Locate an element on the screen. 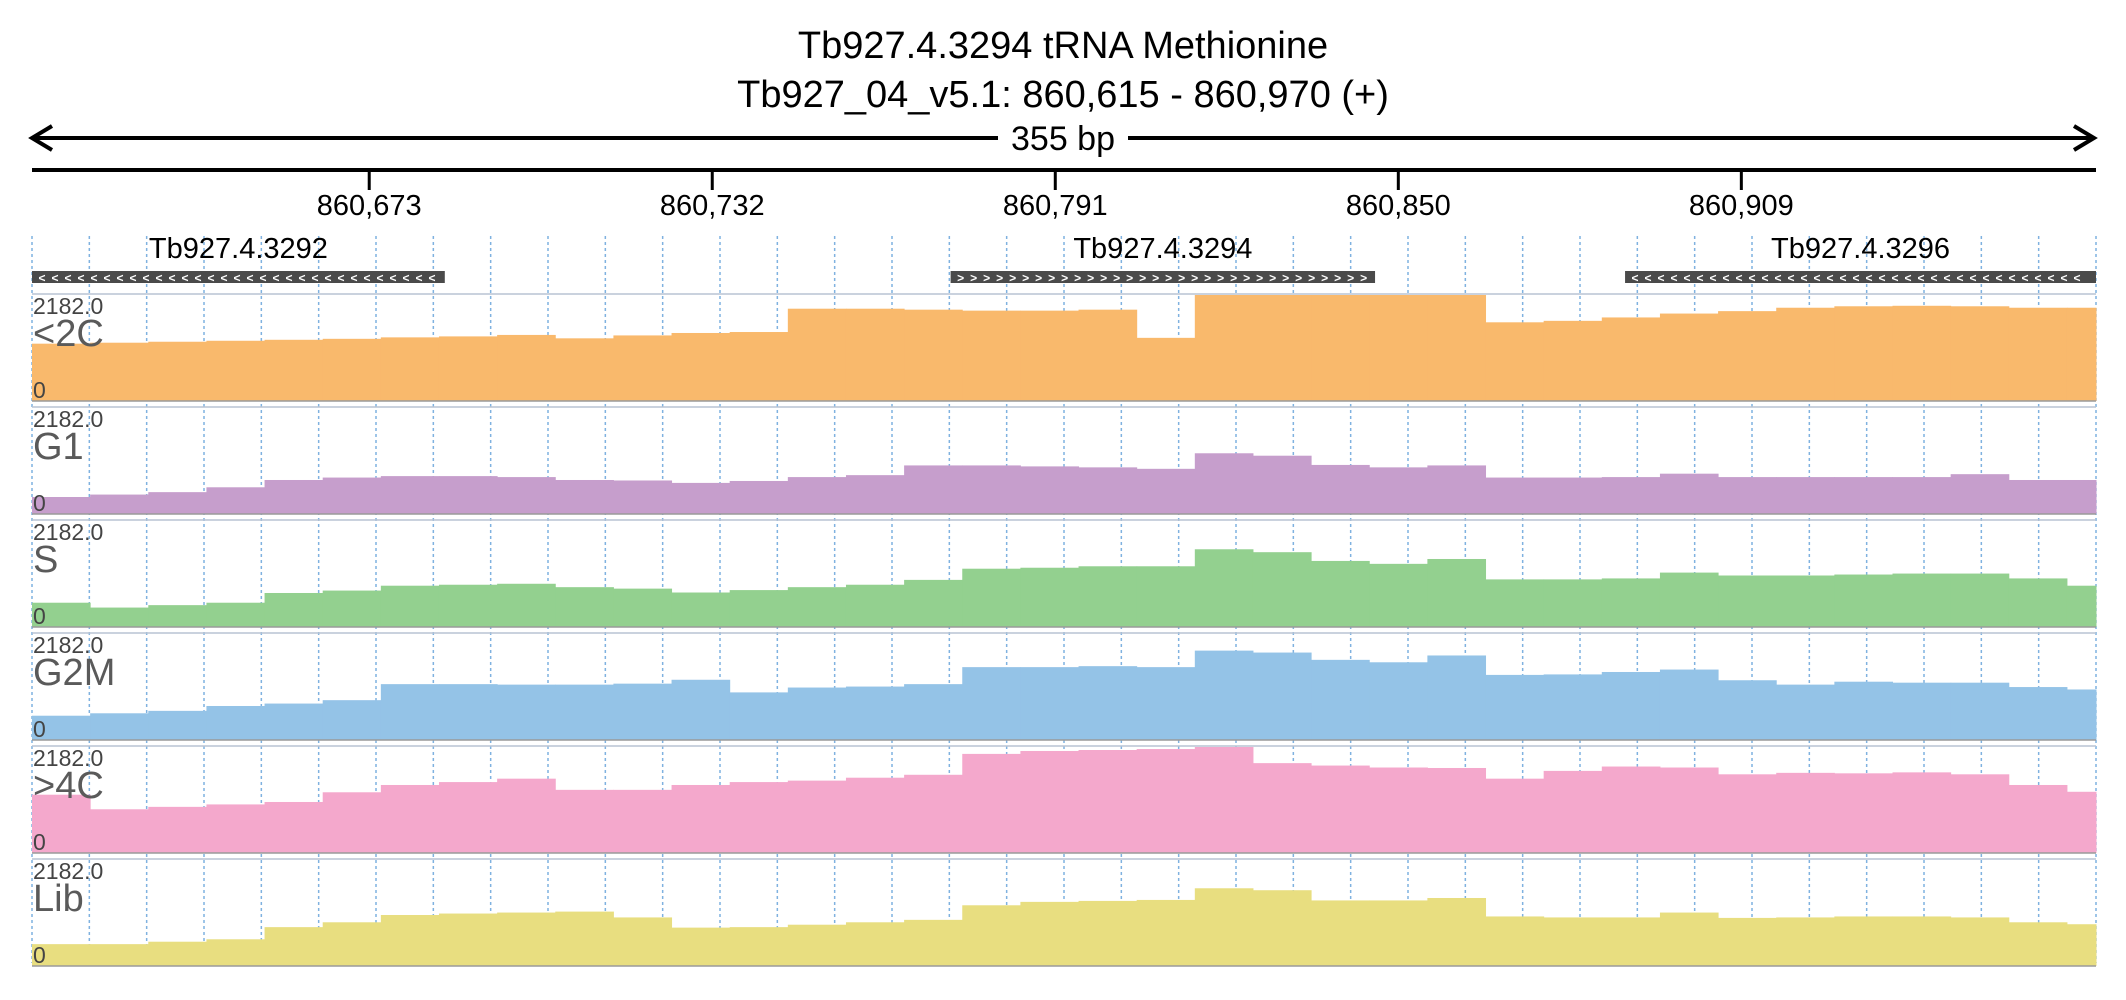 This screenshot has width=2126, height=1000. track-name: <2C is located at coordinates (68, 334).